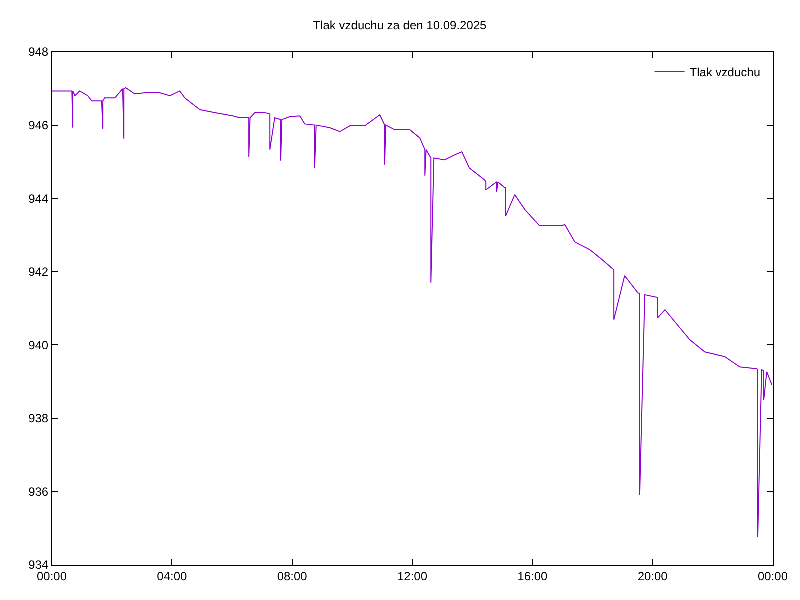 The height and width of the screenshot is (600, 800). What do you see at coordinates (412, 576) in the screenshot?
I see `x-tick-label: 12:00` at bounding box center [412, 576].